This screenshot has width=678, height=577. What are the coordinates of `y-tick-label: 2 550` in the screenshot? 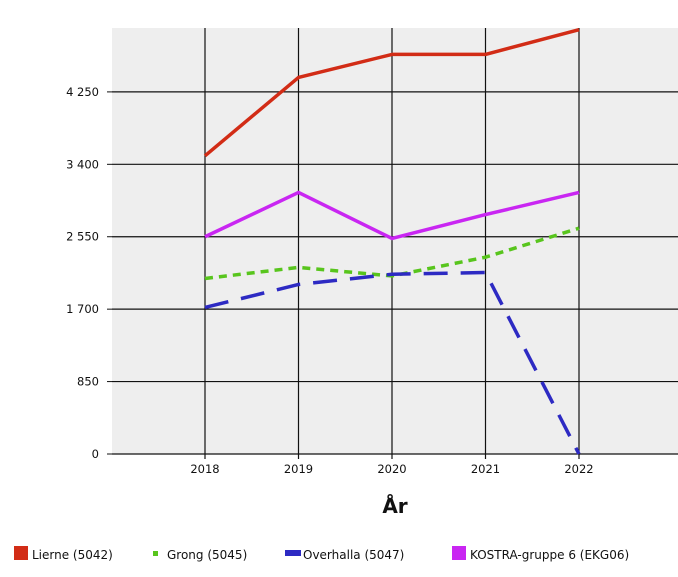 It's located at (82, 237).